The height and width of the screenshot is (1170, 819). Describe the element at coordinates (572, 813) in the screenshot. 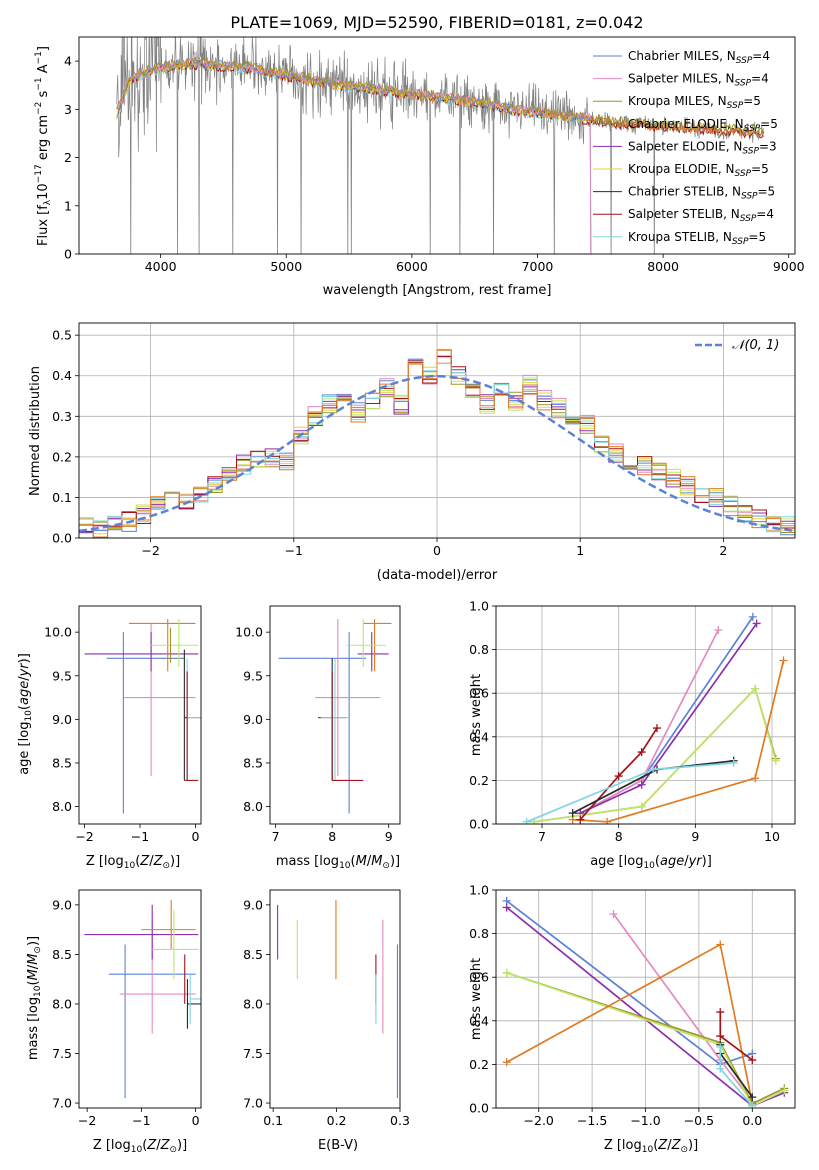

I see `marker-chabrier_stelib` at that location.